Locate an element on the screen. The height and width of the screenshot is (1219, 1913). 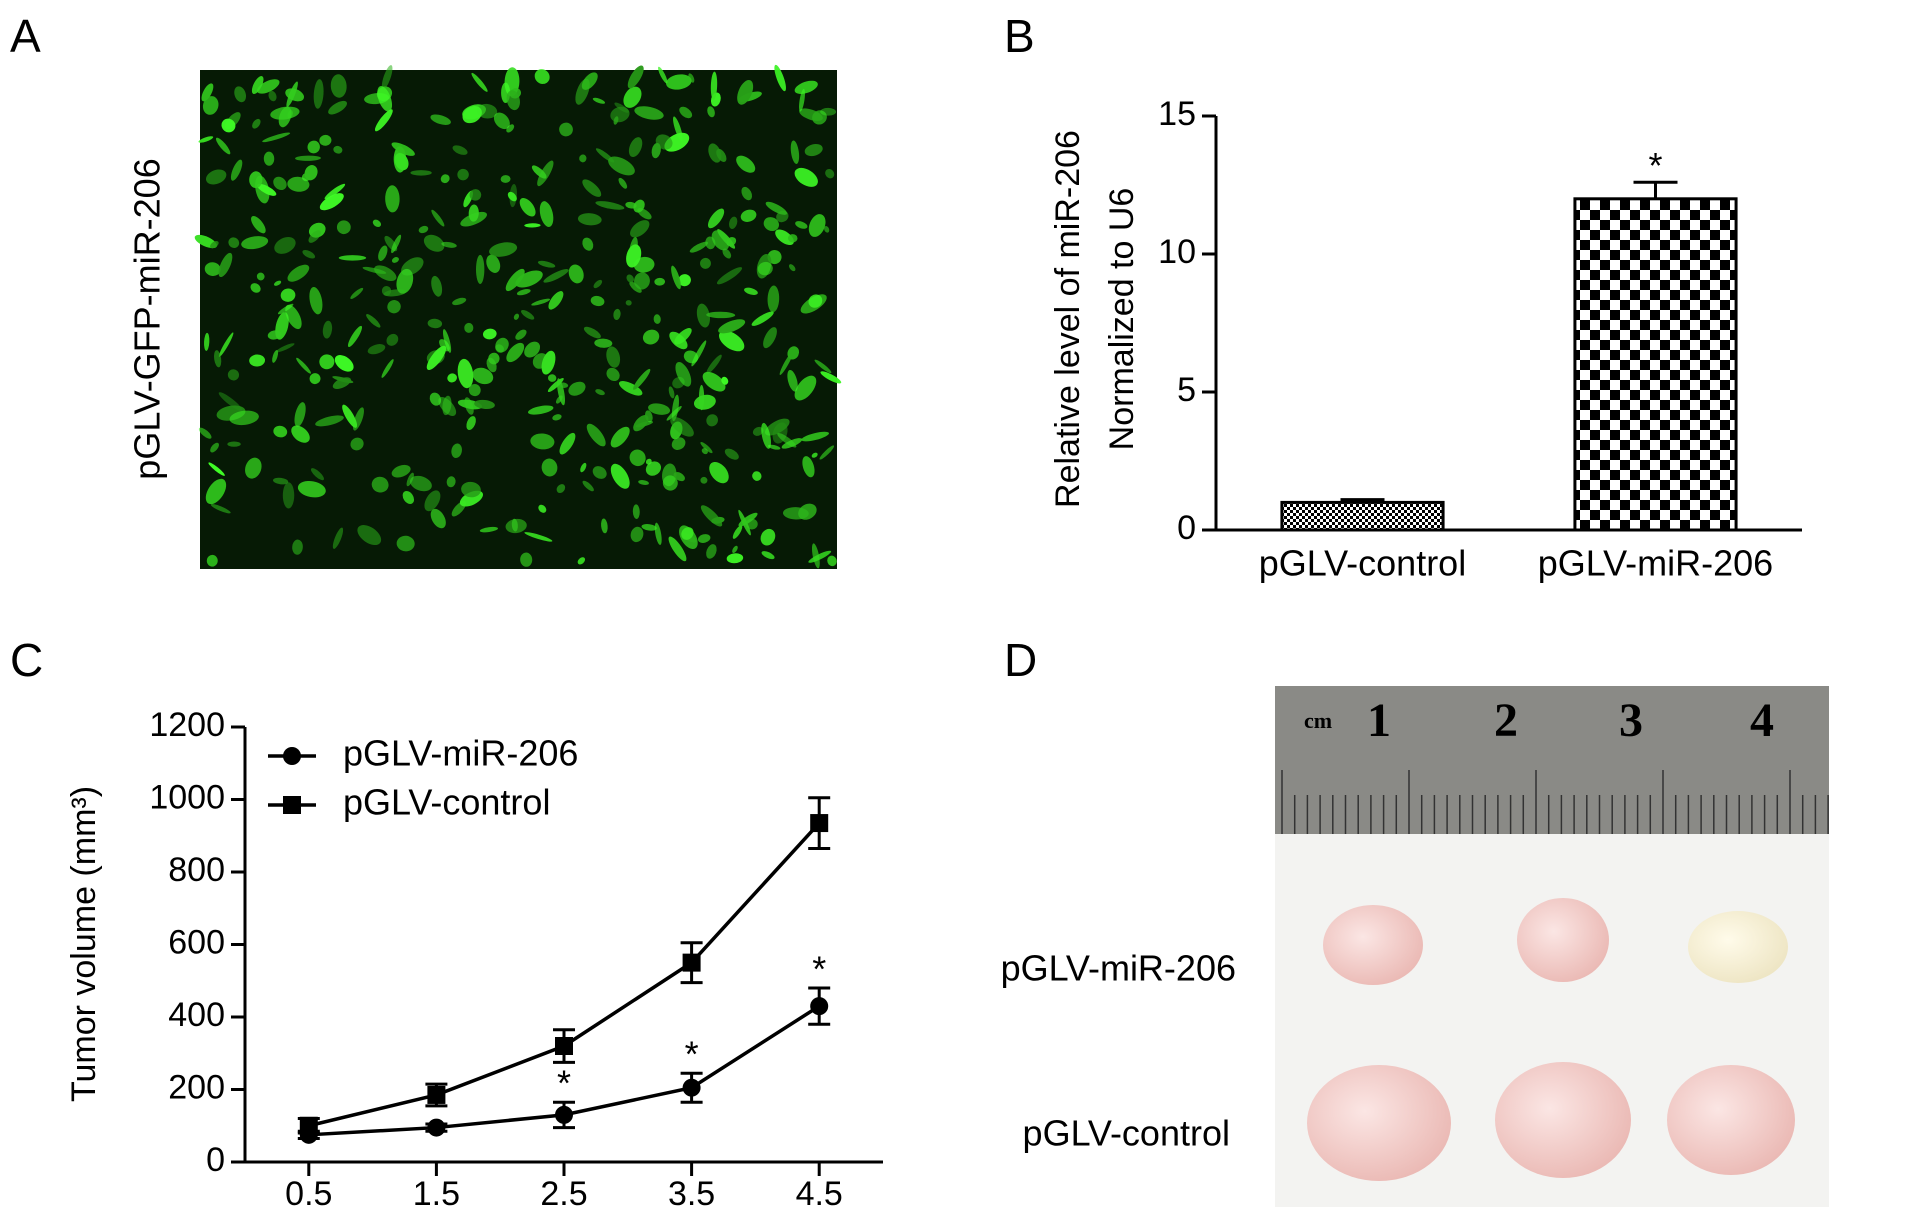
y-tick-label: 400 is located at coordinates (196, 1015).